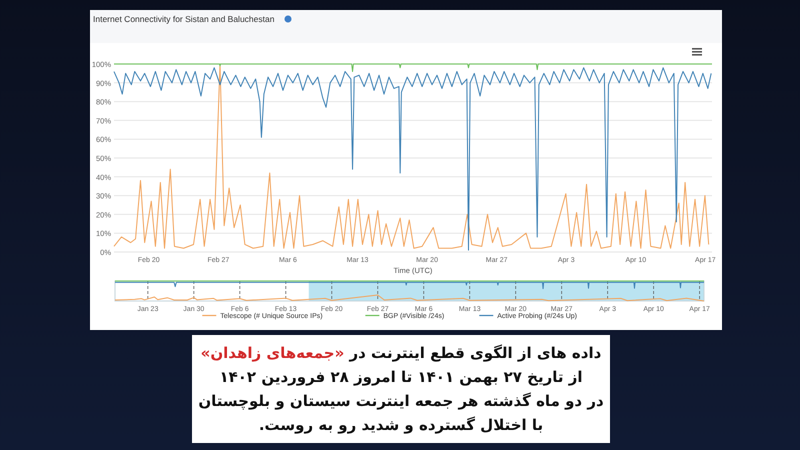 This screenshot has width=800, height=450. Describe the element at coordinates (184, 19) in the screenshot. I see `chart-title: Internet Connectivity for Sistan and Baluchestan` at that location.